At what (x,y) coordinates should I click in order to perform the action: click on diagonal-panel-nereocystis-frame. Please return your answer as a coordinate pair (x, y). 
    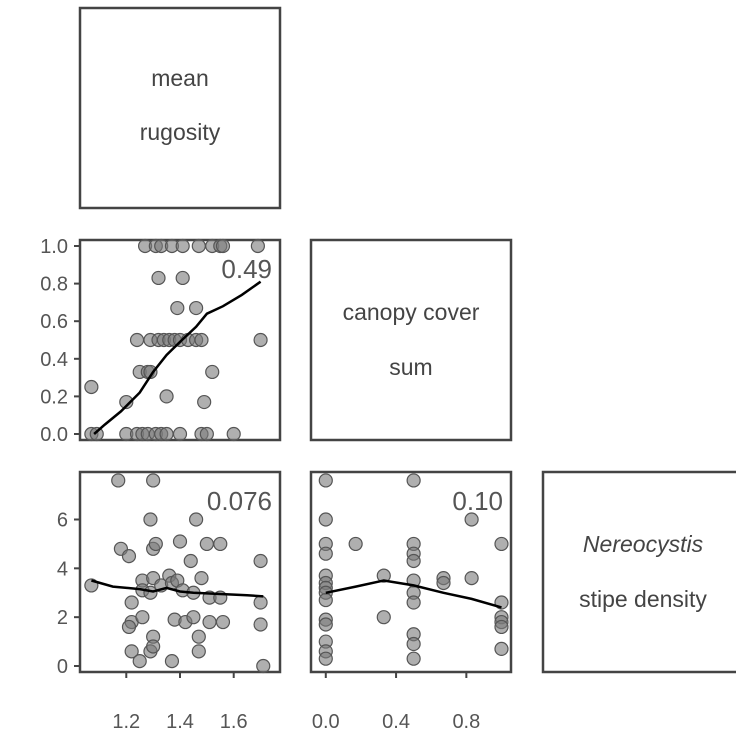
    Looking at the image, I should click on (638, 572).